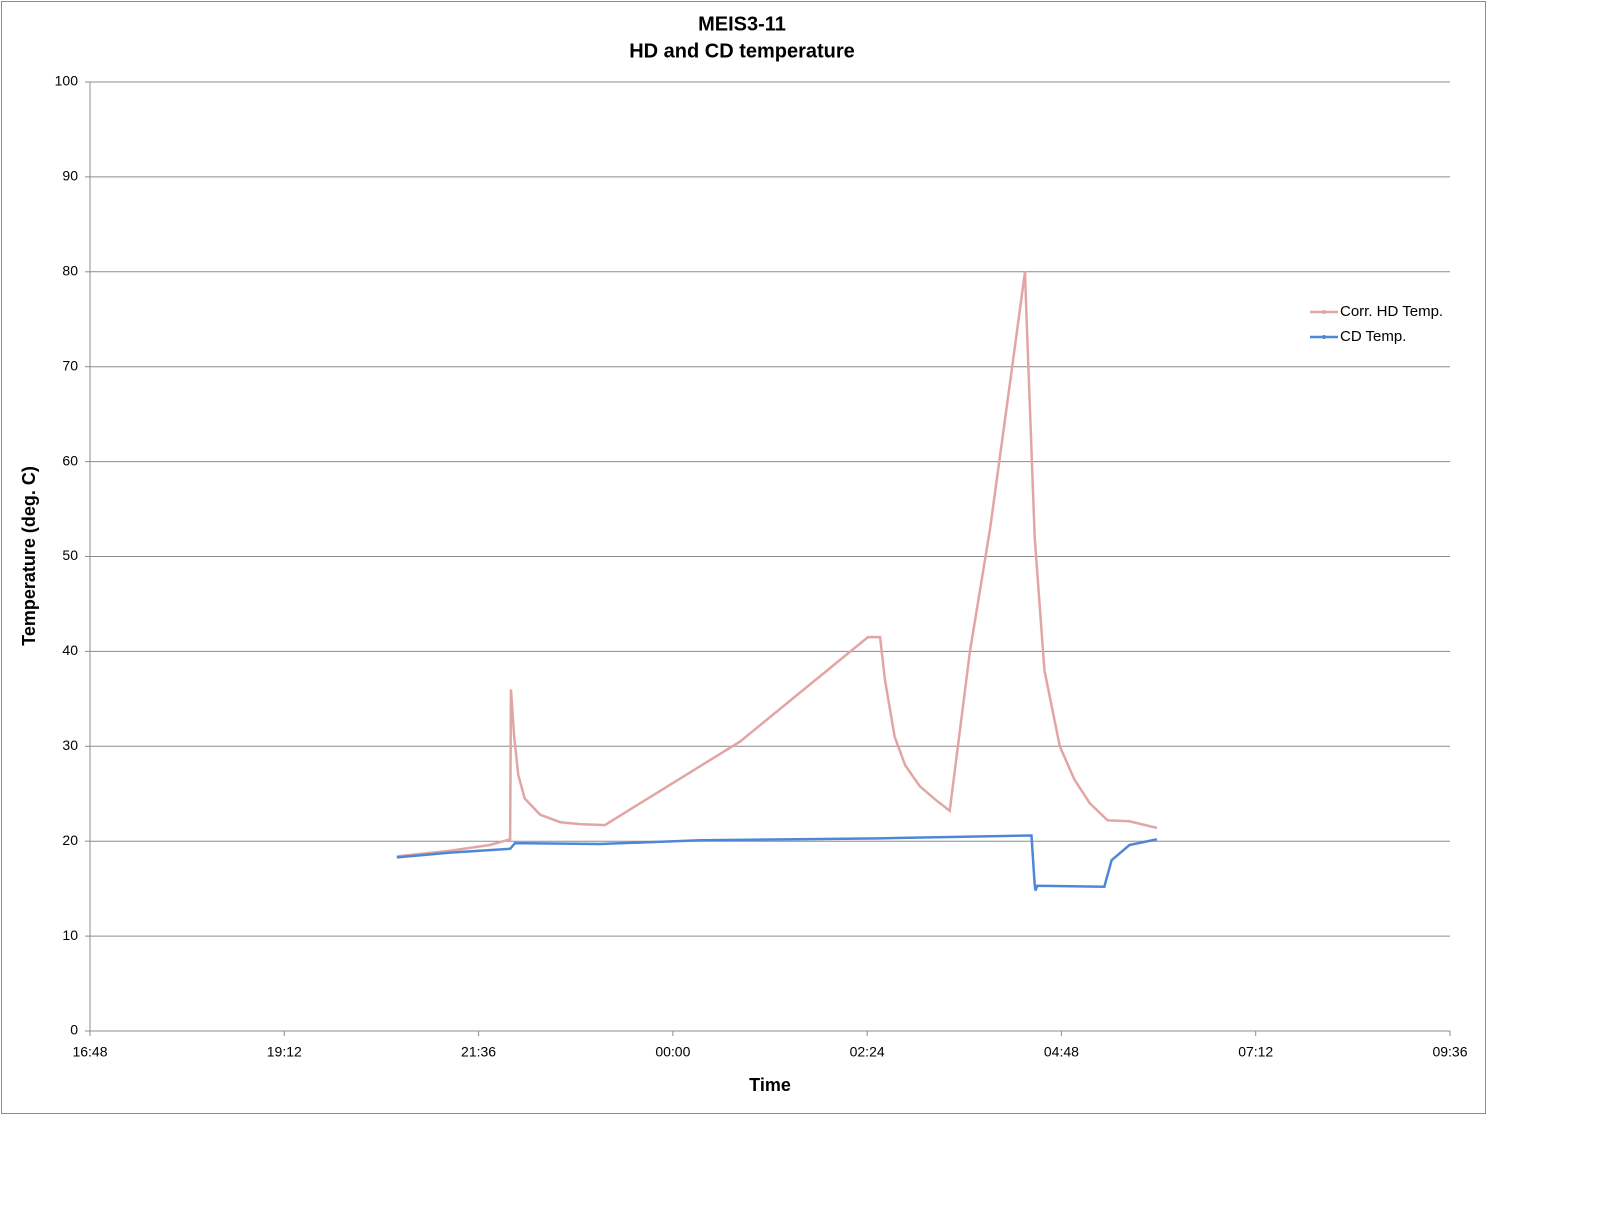 The height and width of the screenshot is (1207, 1598). Describe the element at coordinates (478, 1052) in the screenshot. I see `x-tick-label: 21:36` at that location.